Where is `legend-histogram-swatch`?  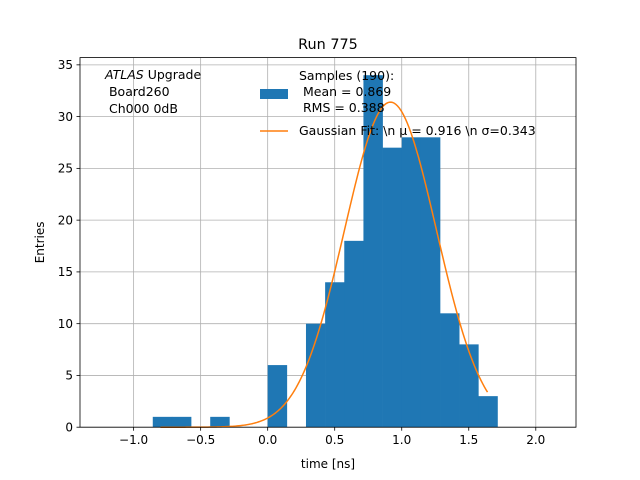 legend-histogram-swatch is located at coordinates (274, 94).